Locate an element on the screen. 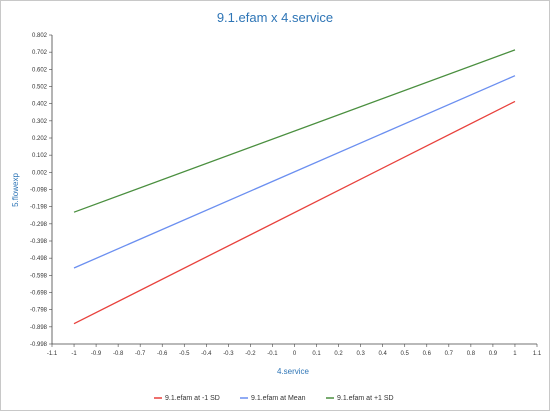 Image resolution: width=550 pixels, height=411 pixels. x-tick-label: 0.8 is located at coordinates (471, 354).